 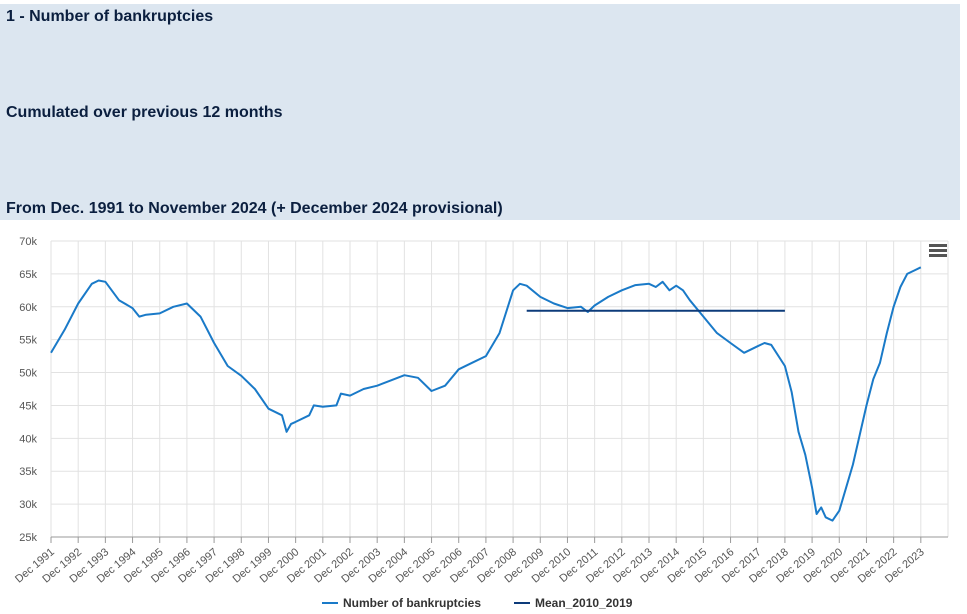 What do you see at coordinates (28, 374) in the screenshot?
I see `y-tick-label: 50k` at bounding box center [28, 374].